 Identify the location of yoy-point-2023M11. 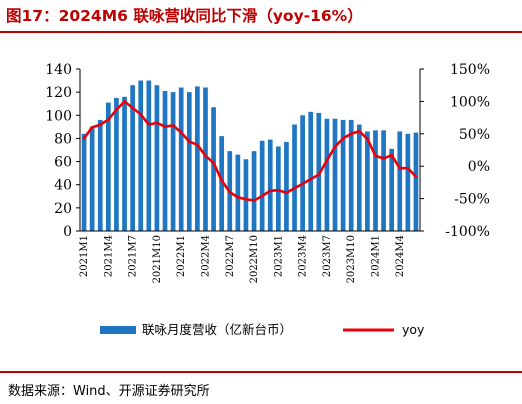
(359, 131).